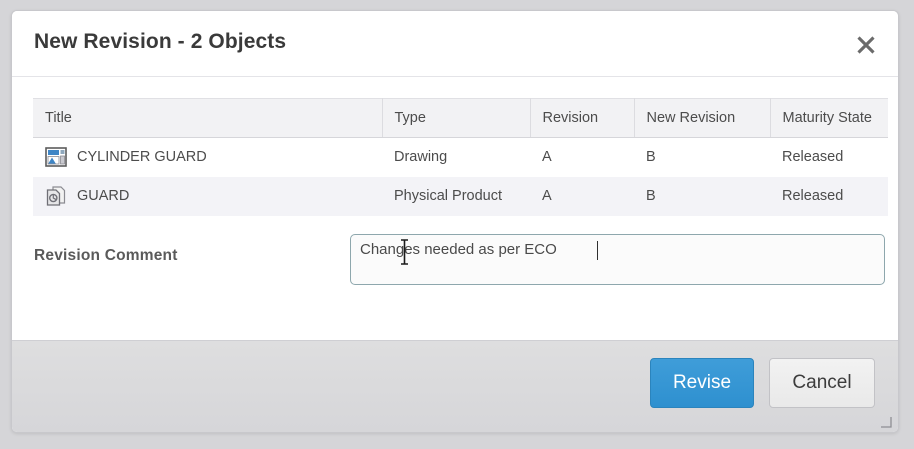  What do you see at coordinates (702, 118) in the screenshot?
I see `column-header-new-revision: New Revision` at bounding box center [702, 118].